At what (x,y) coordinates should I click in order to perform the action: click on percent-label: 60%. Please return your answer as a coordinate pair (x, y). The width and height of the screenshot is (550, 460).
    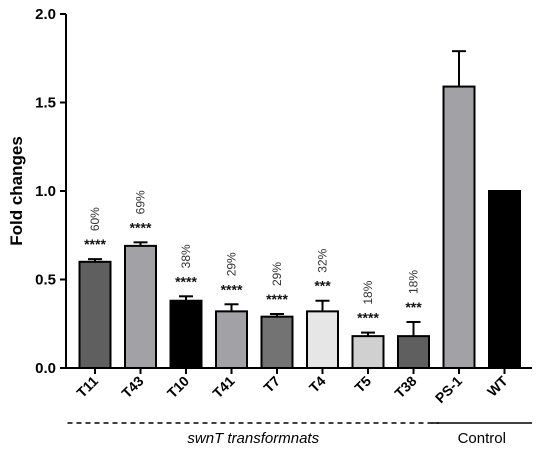
    Looking at the image, I should click on (95, 219).